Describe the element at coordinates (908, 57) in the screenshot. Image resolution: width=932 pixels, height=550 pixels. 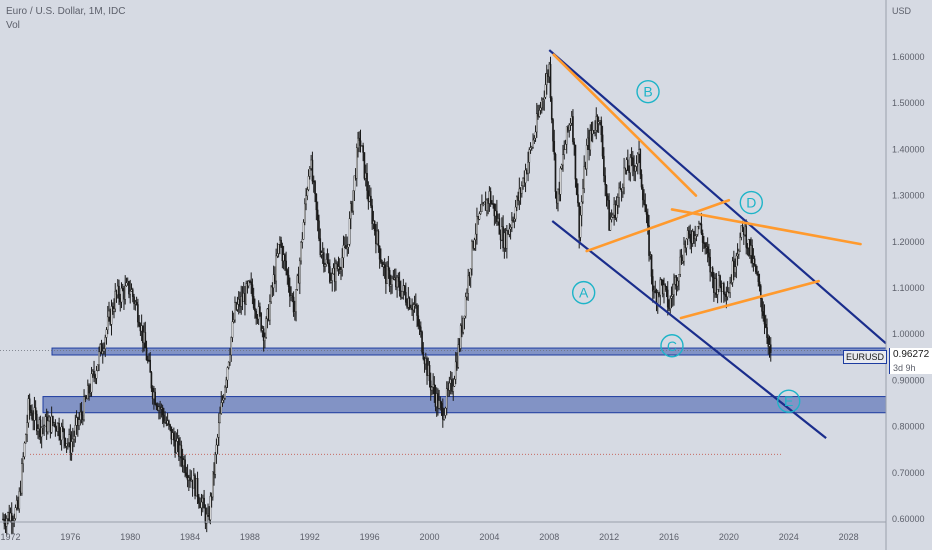
I see `price-tick-label: 1.60000` at that location.